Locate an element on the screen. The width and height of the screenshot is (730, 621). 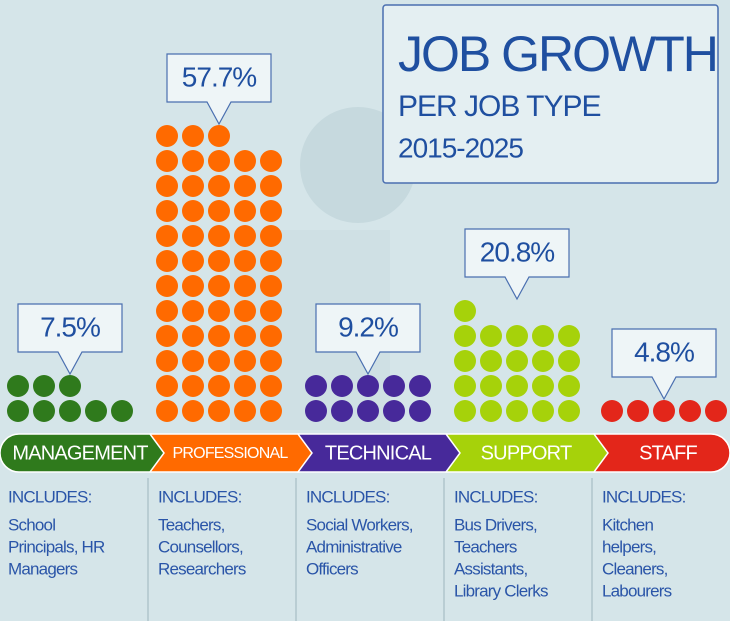
details-line: Bus Drivers, is located at coordinates (495, 524).